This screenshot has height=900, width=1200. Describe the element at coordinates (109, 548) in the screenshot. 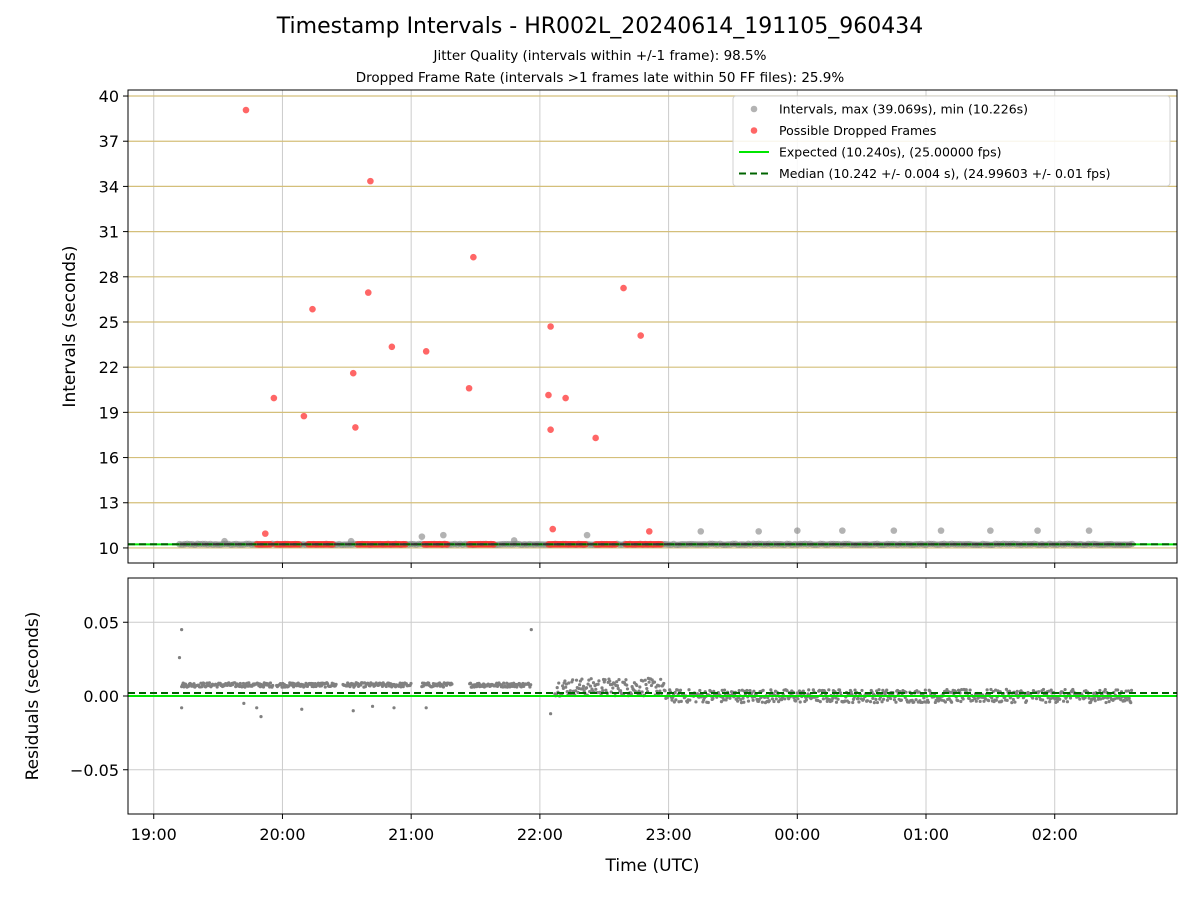

I see `intervals-y-tick-label: 10` at that location.